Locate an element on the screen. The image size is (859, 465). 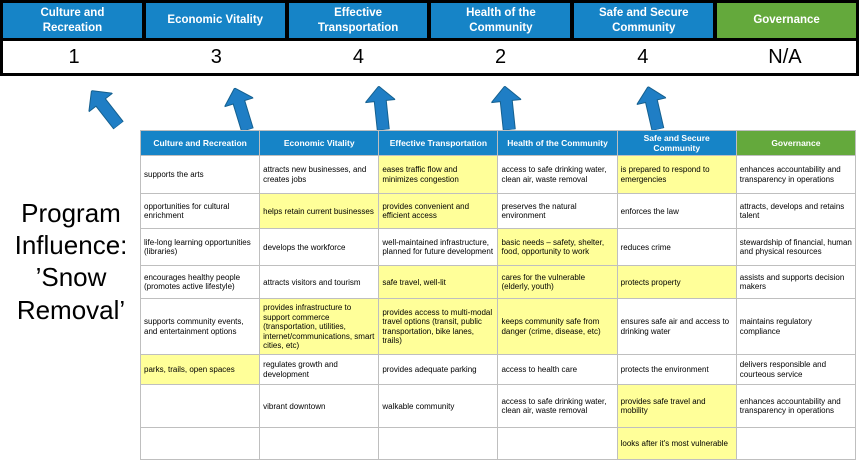
matrix-column-header: Effective Transportation is located at coordinates (438, 143).